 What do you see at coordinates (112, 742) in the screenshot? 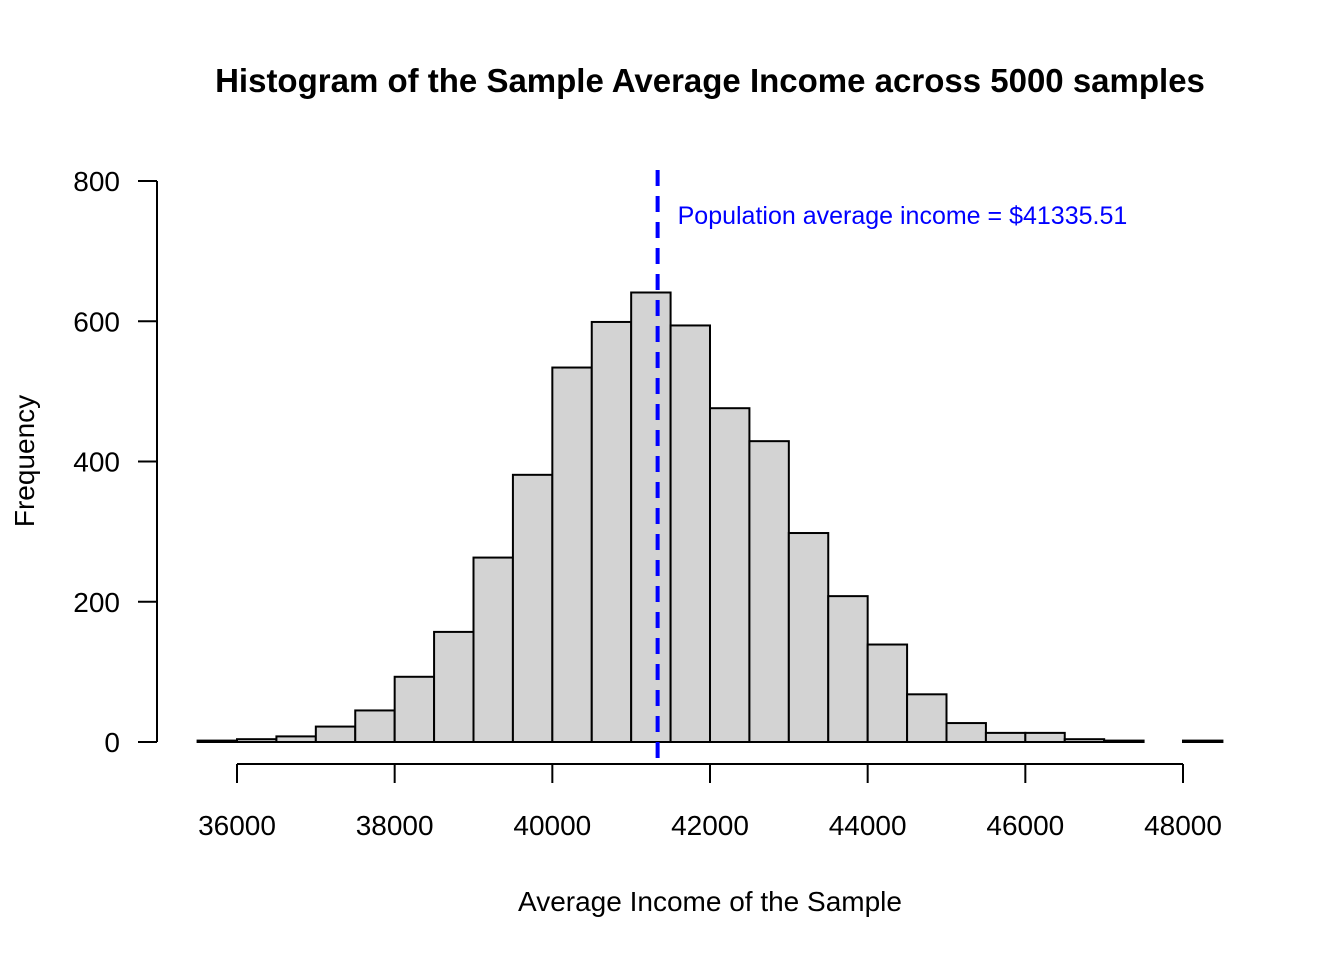
I see `y-tick-label-0: 0` at bounding box center [112, 742].